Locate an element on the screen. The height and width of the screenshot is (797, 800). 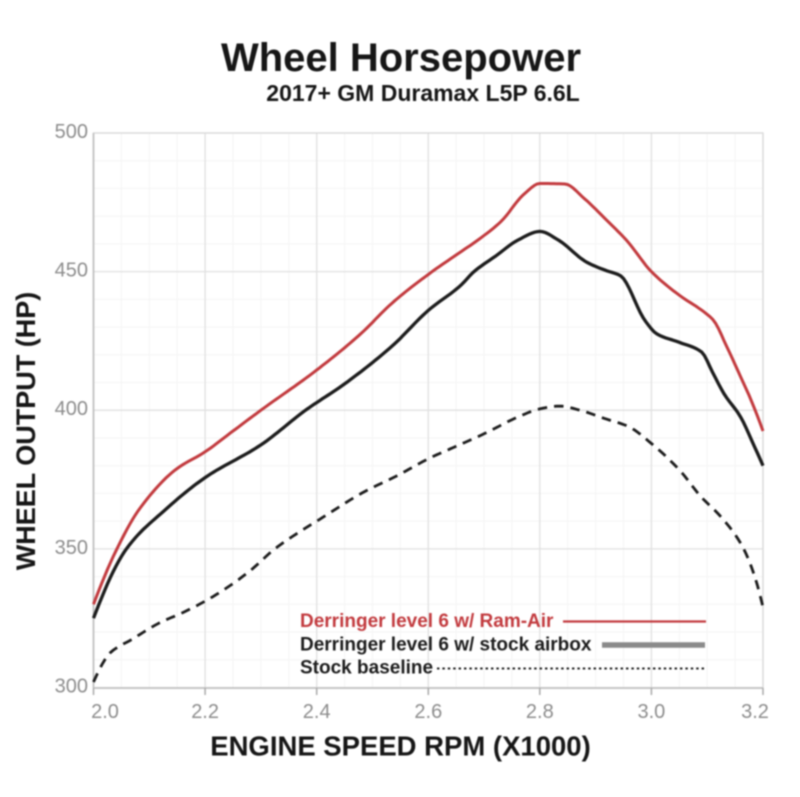
svg-text: 2.0 is located at coordinates (105, 712).